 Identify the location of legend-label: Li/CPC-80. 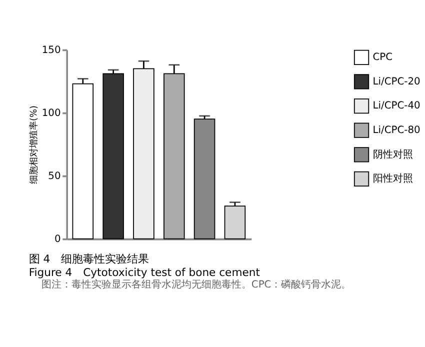
(396, 130).